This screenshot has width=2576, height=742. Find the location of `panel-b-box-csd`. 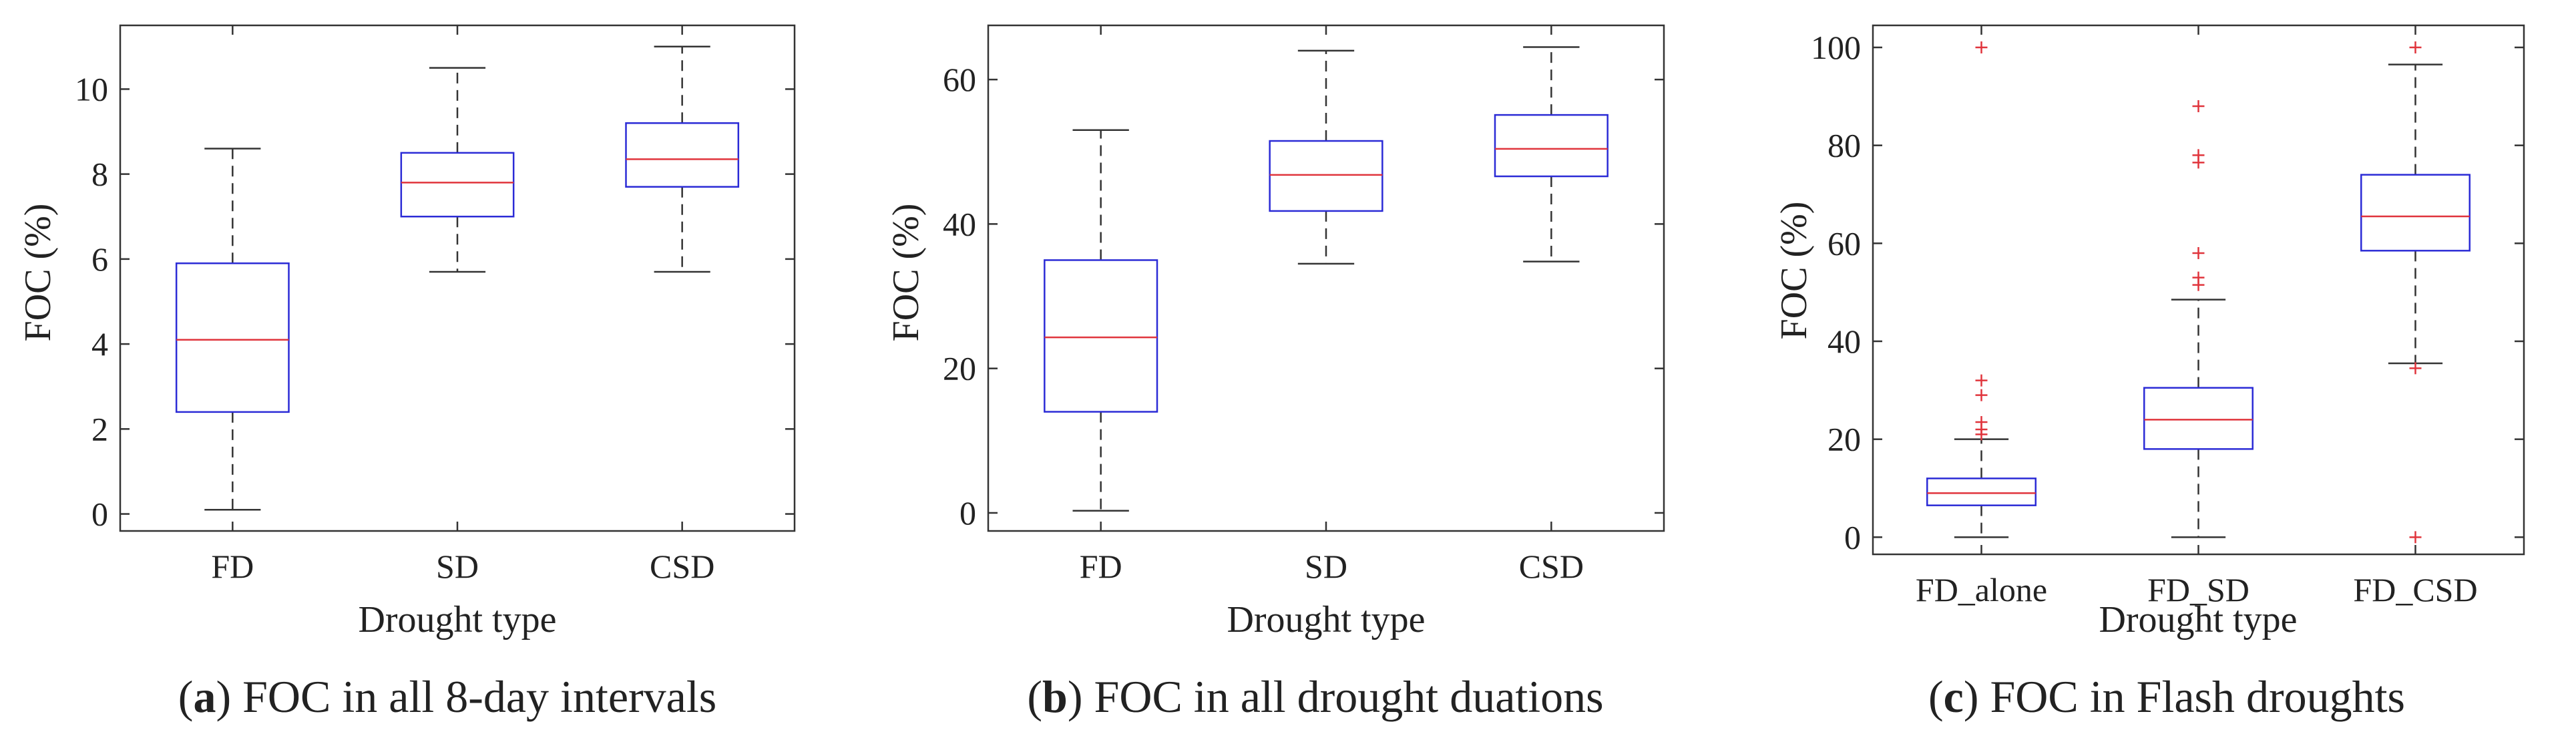

panel-b-box-csd is located at coordinates (1551, 154).